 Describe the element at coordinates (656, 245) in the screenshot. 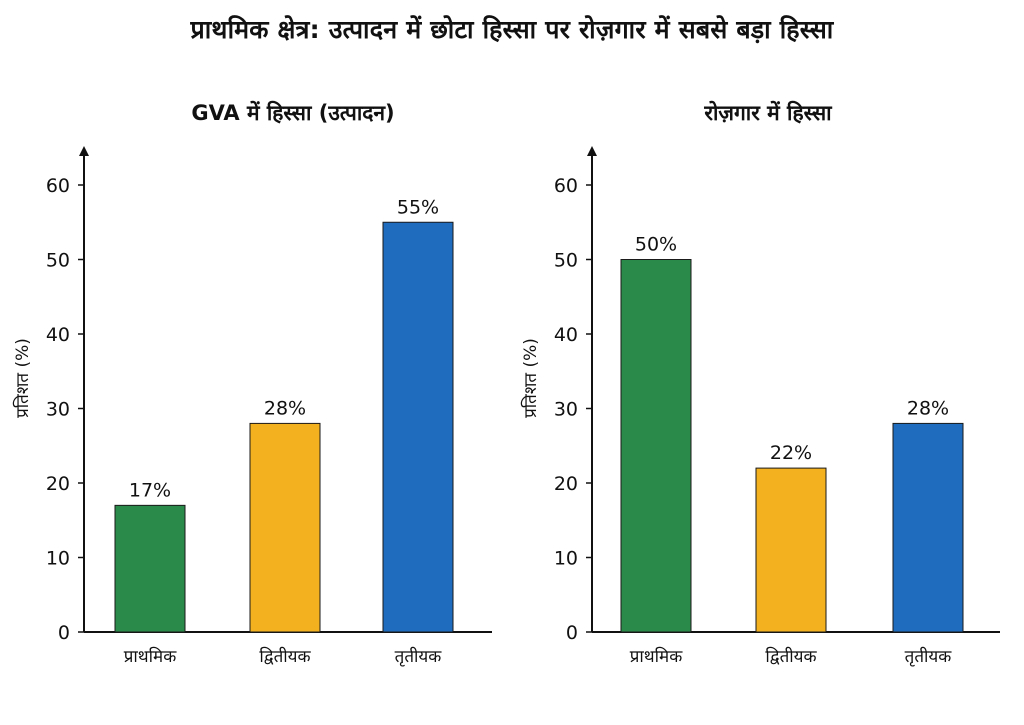

I see `data-label: 50%` at that location.